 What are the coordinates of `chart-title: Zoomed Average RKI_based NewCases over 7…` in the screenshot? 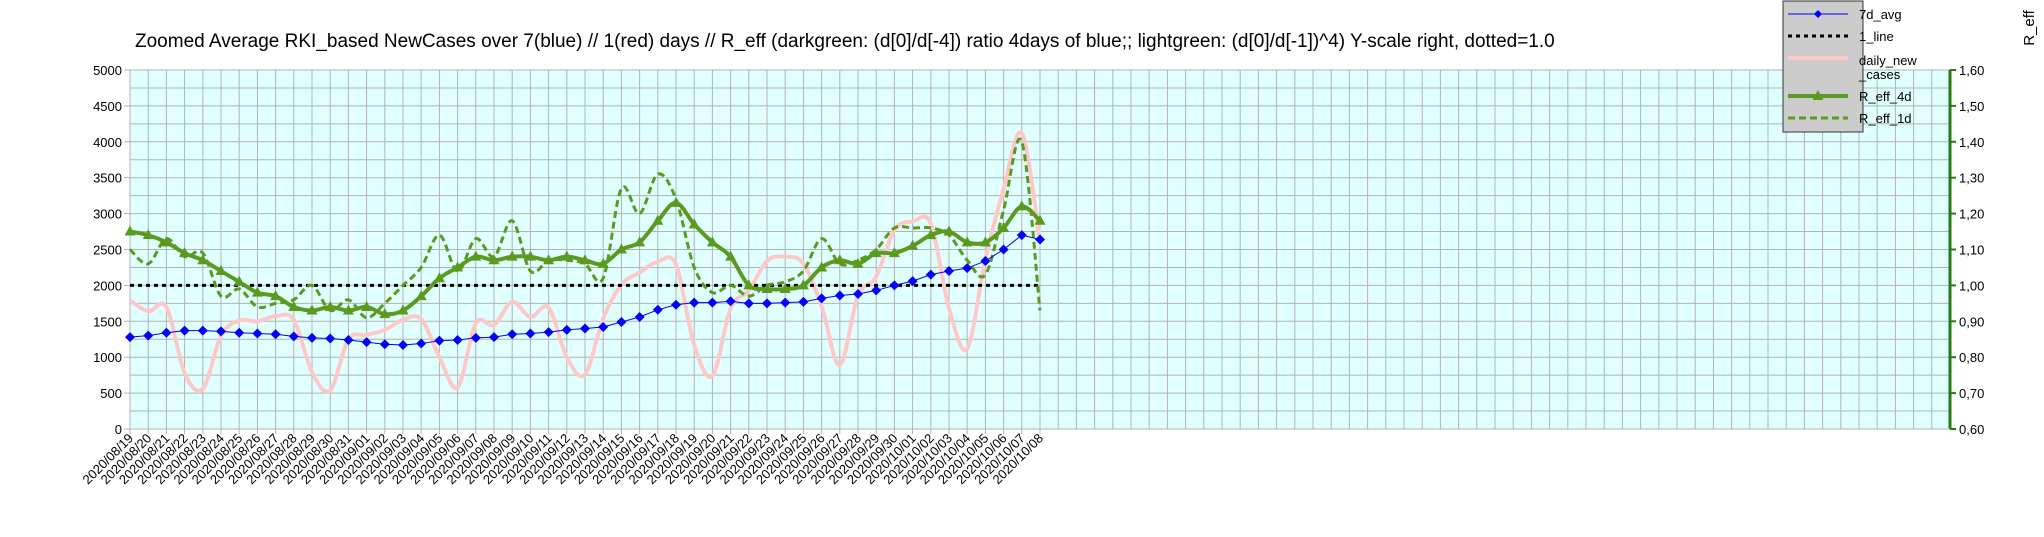 It's located at (845, 41).